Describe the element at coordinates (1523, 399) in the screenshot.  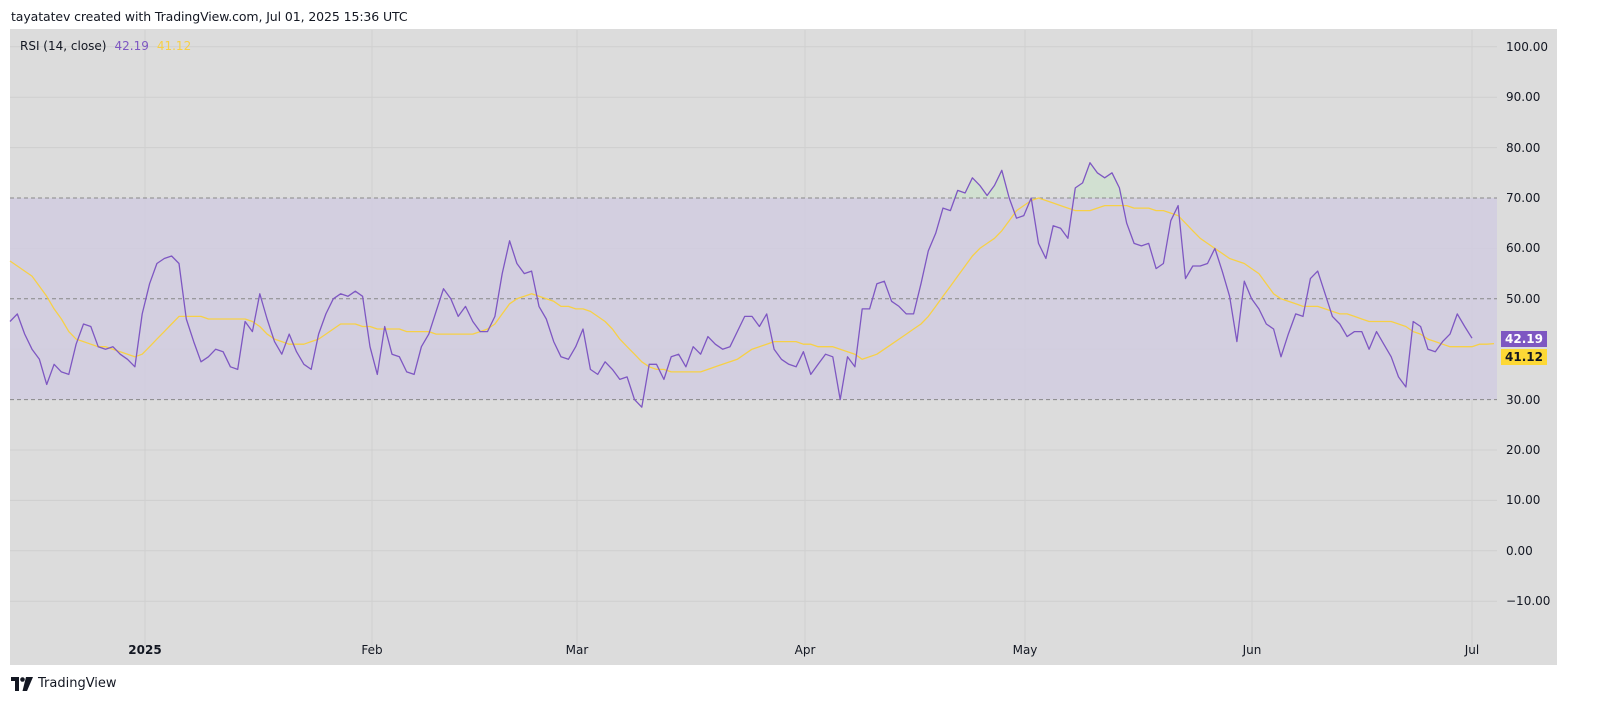
I see `y-axis-tick: 30.00` at that location.